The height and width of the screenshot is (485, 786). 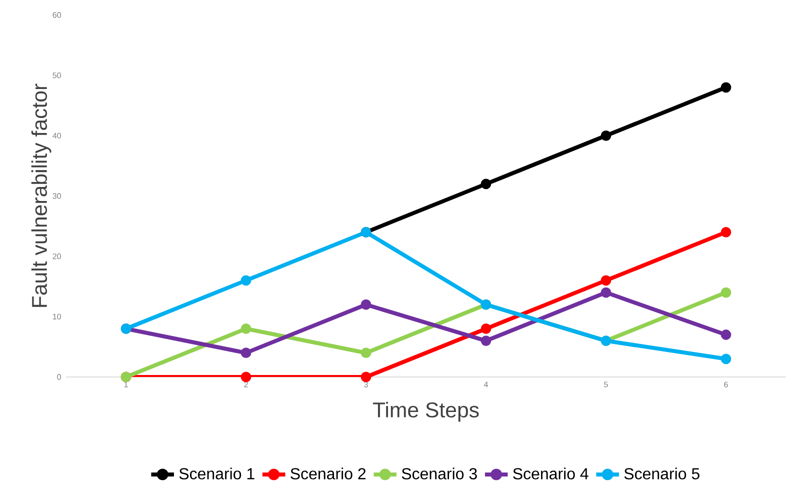 What do you see at coordinates (57, 317) in the screenshot?
I see `y-tick-label: 10` at bounding box center [57, 317].